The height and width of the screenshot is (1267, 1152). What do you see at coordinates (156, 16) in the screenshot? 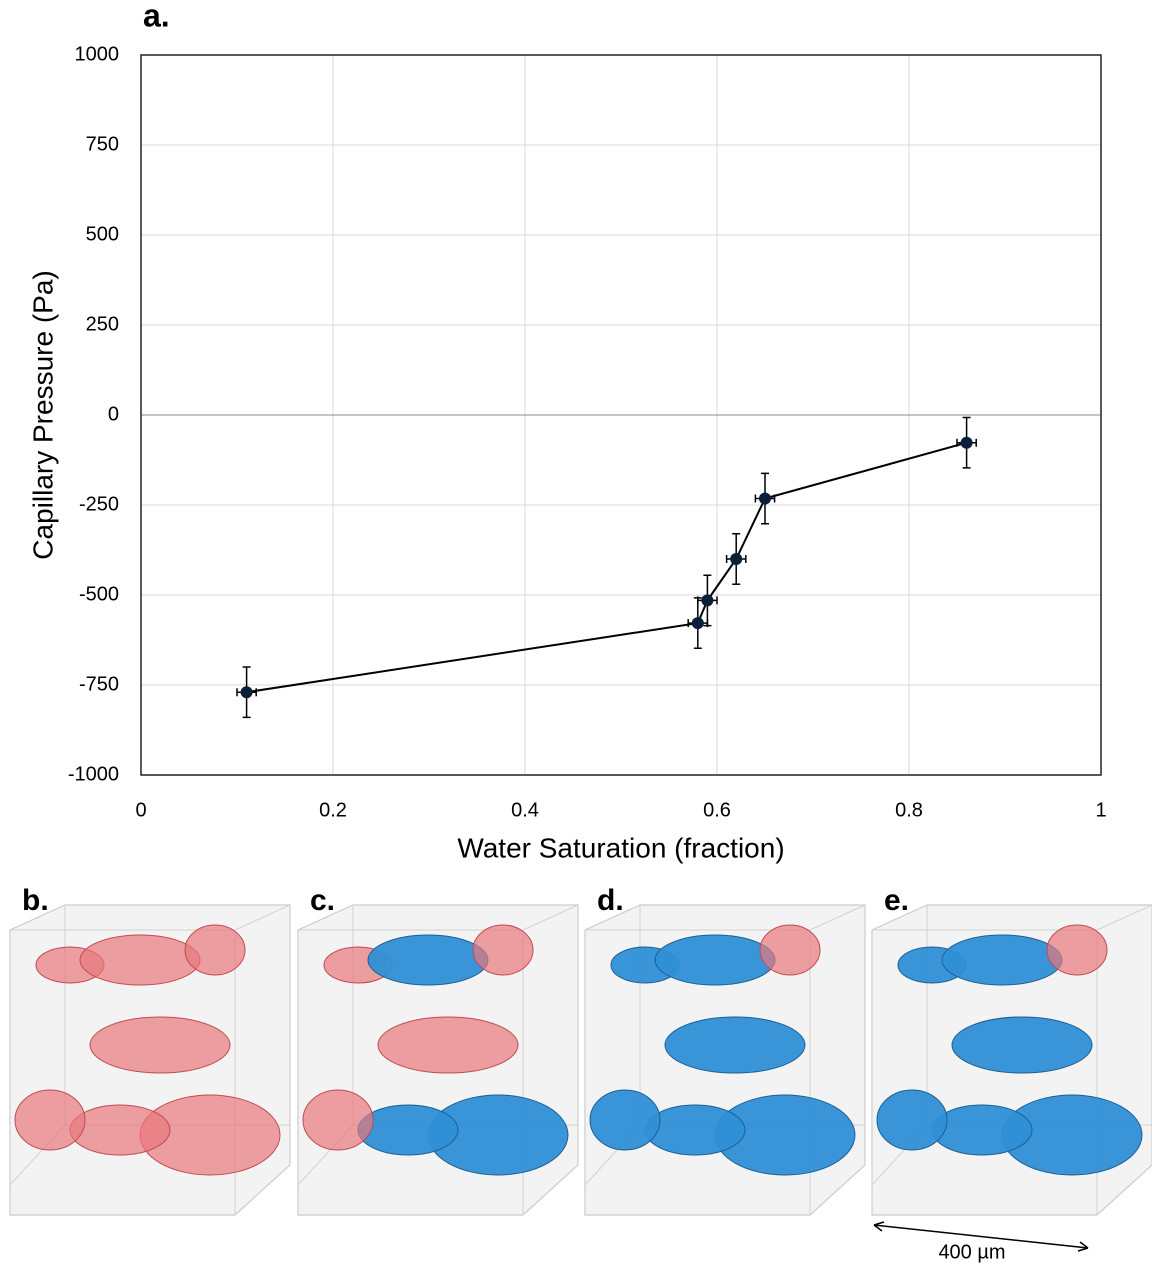
I see `panel-label: a.` at bounding box center [156, 16].